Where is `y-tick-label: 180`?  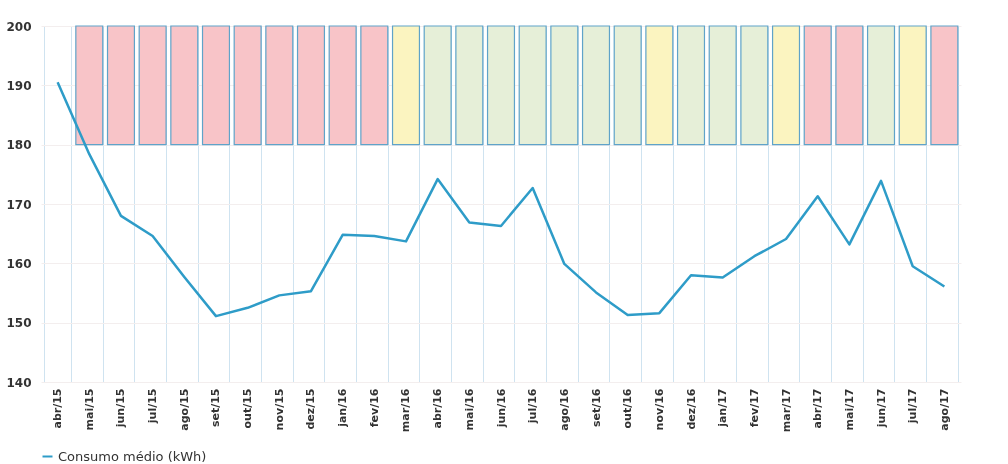 y-tick-label: 180 is located at coordinates (19, 145).